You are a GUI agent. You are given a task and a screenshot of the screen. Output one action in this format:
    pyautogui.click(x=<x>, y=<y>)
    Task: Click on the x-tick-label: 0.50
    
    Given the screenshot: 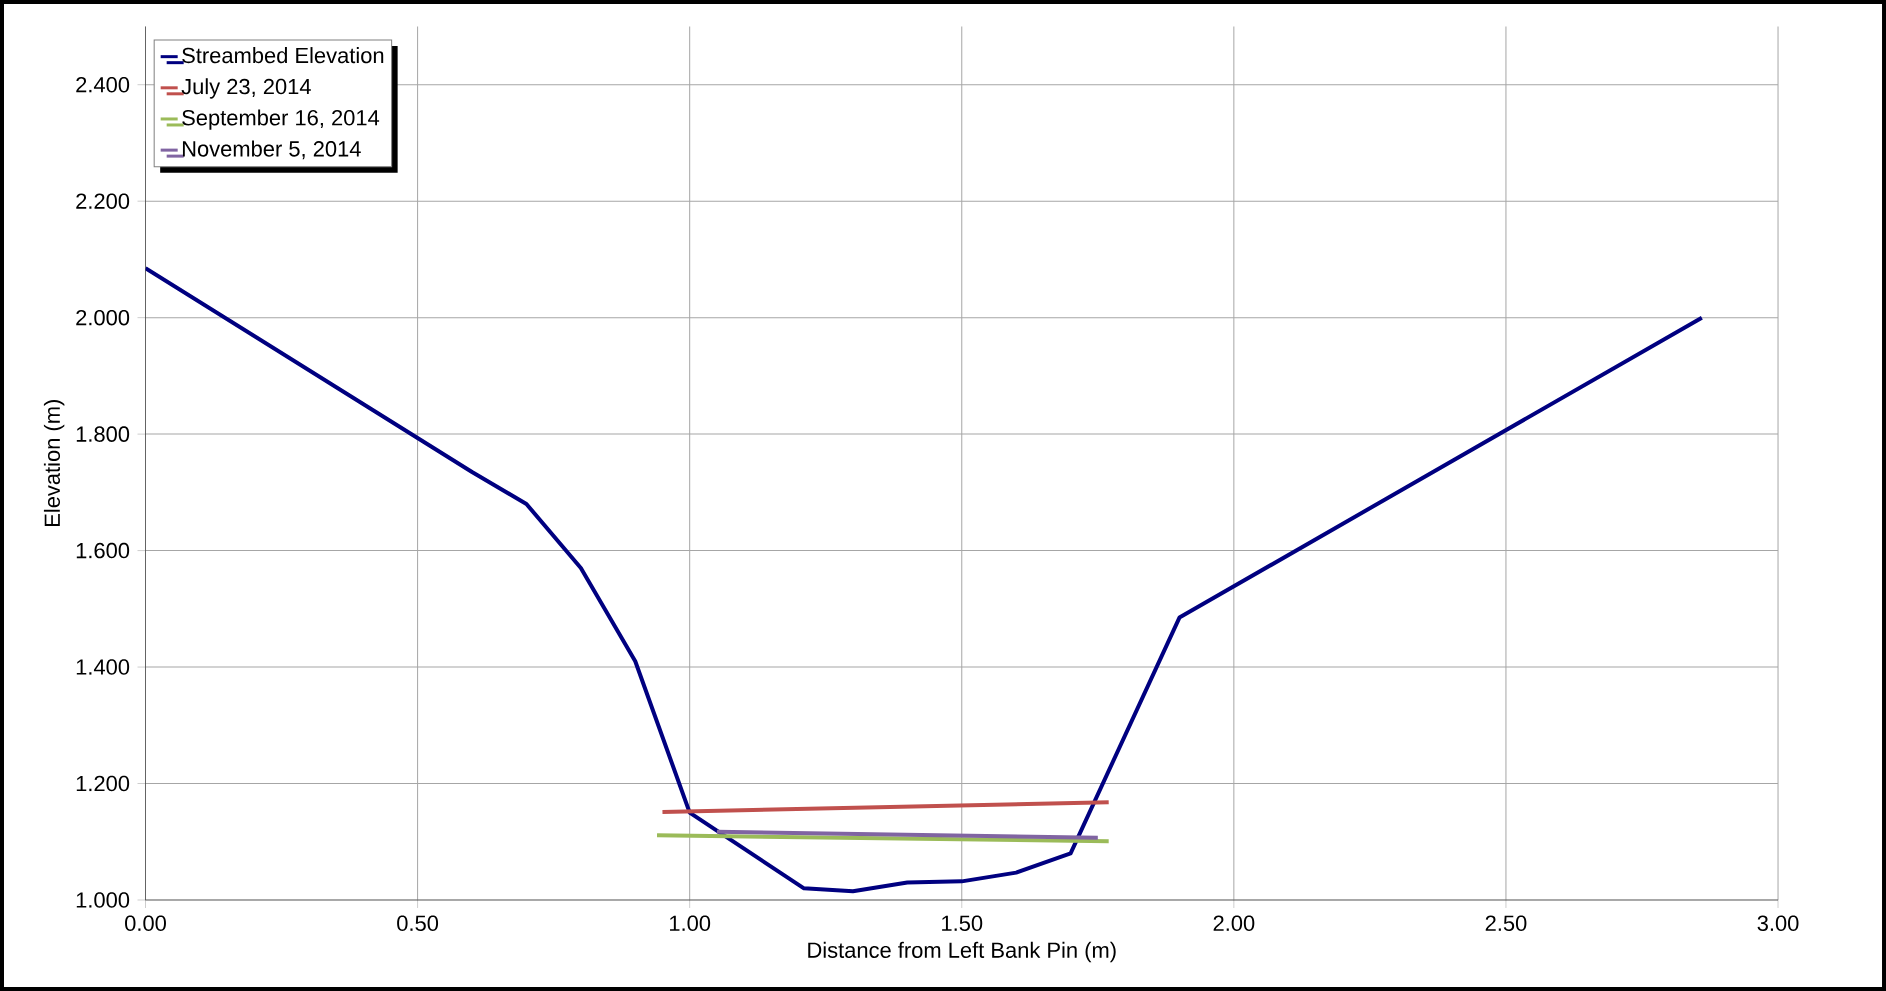 What is the action you would take?
    pyautogui.click(x=418, y=923)
    